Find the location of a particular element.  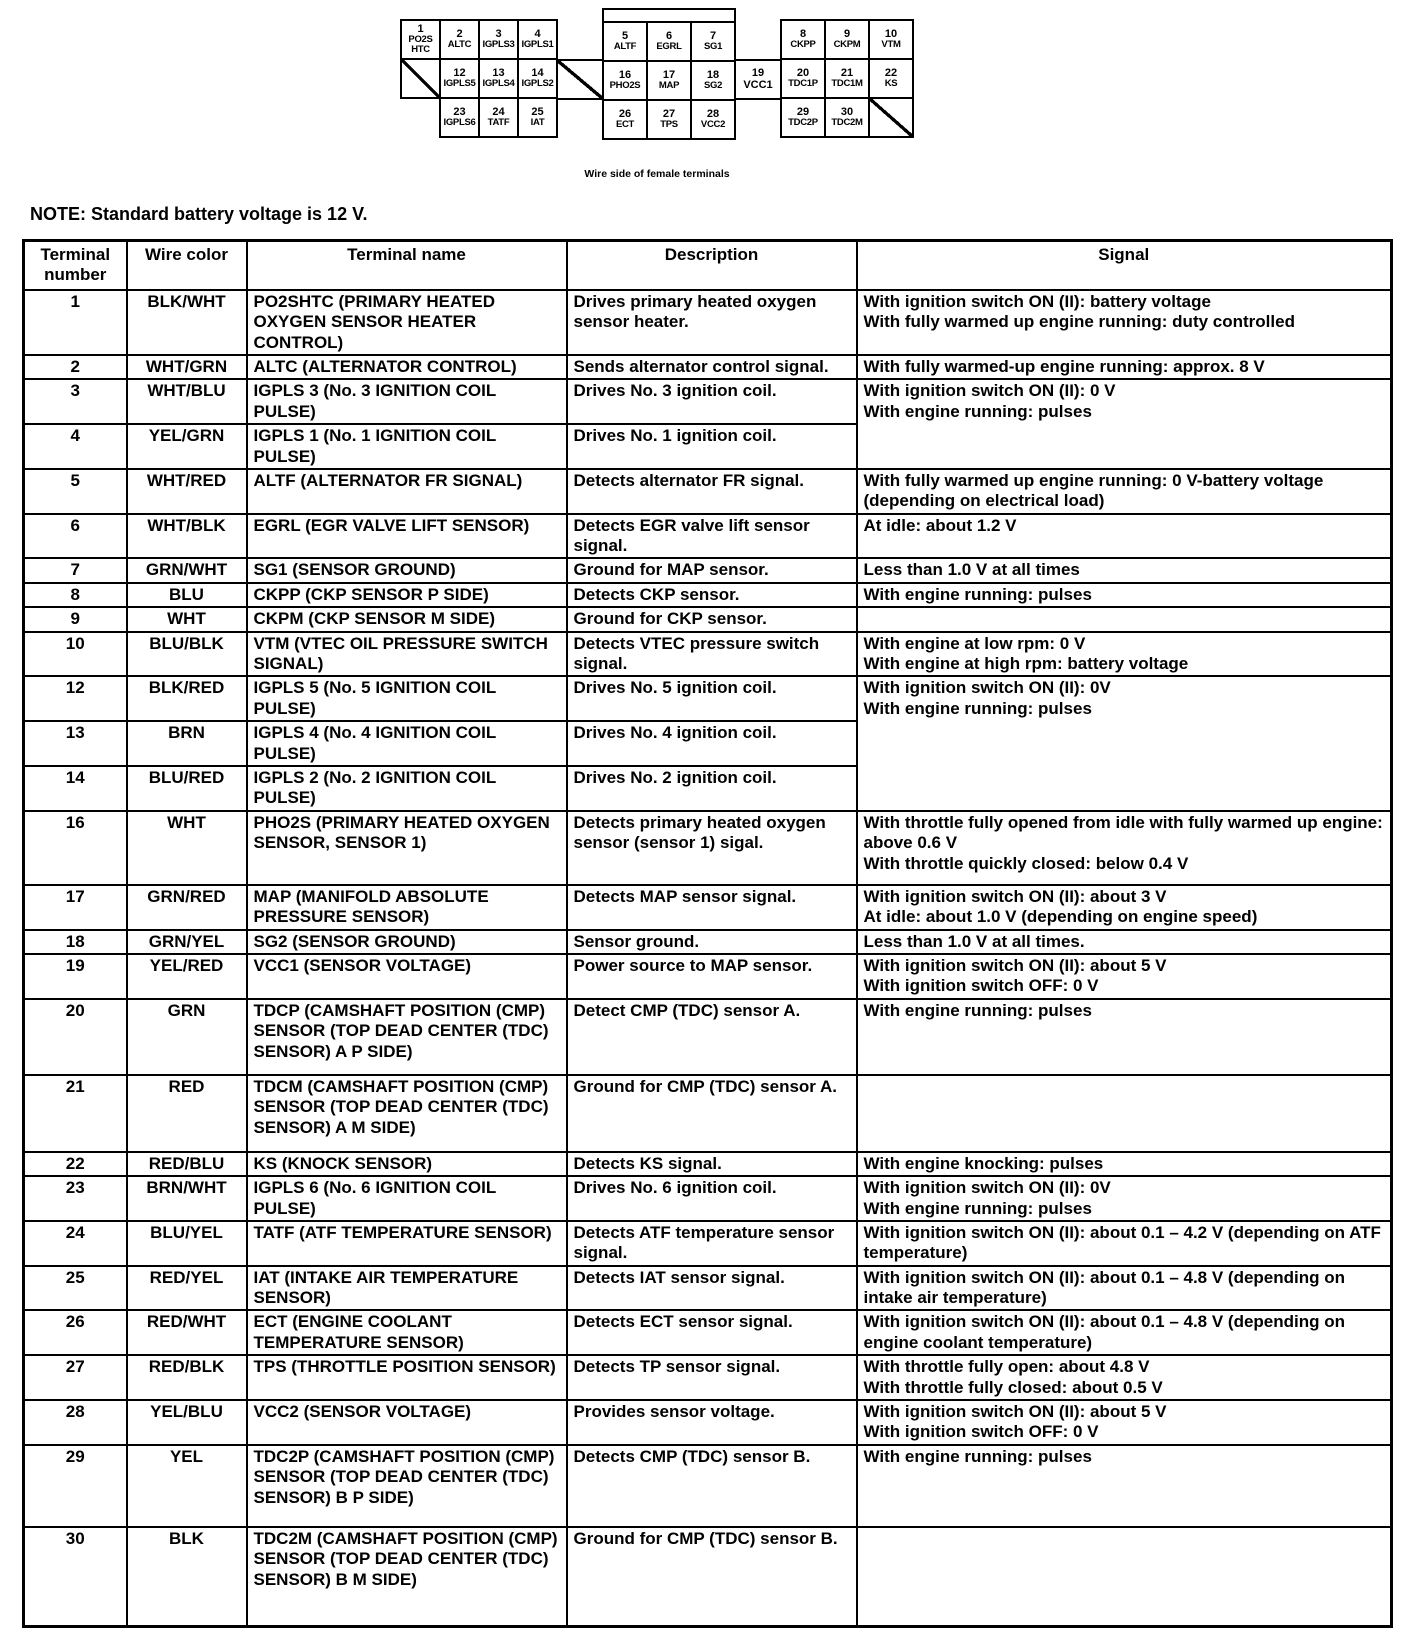

description-cell: Ground for CKP sensor. is located at coordinates (711, 619).